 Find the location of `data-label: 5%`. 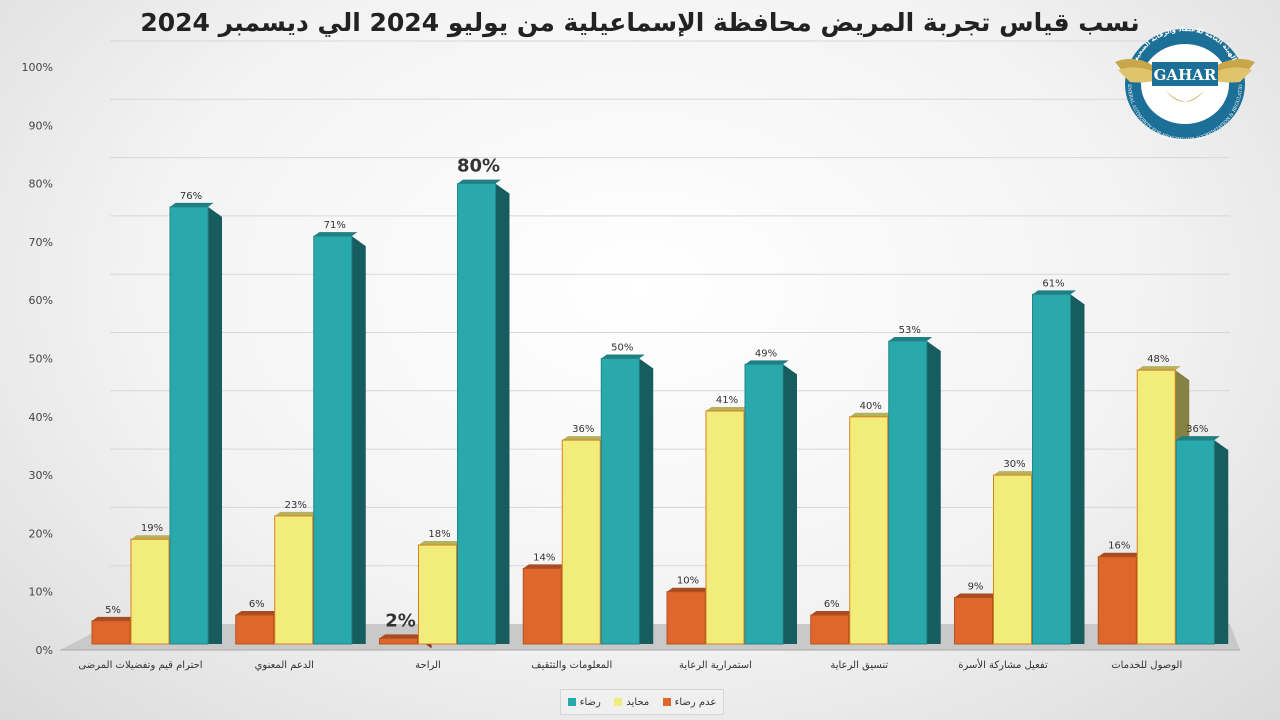

data-label: 5% is located at coordinates (113, 610).